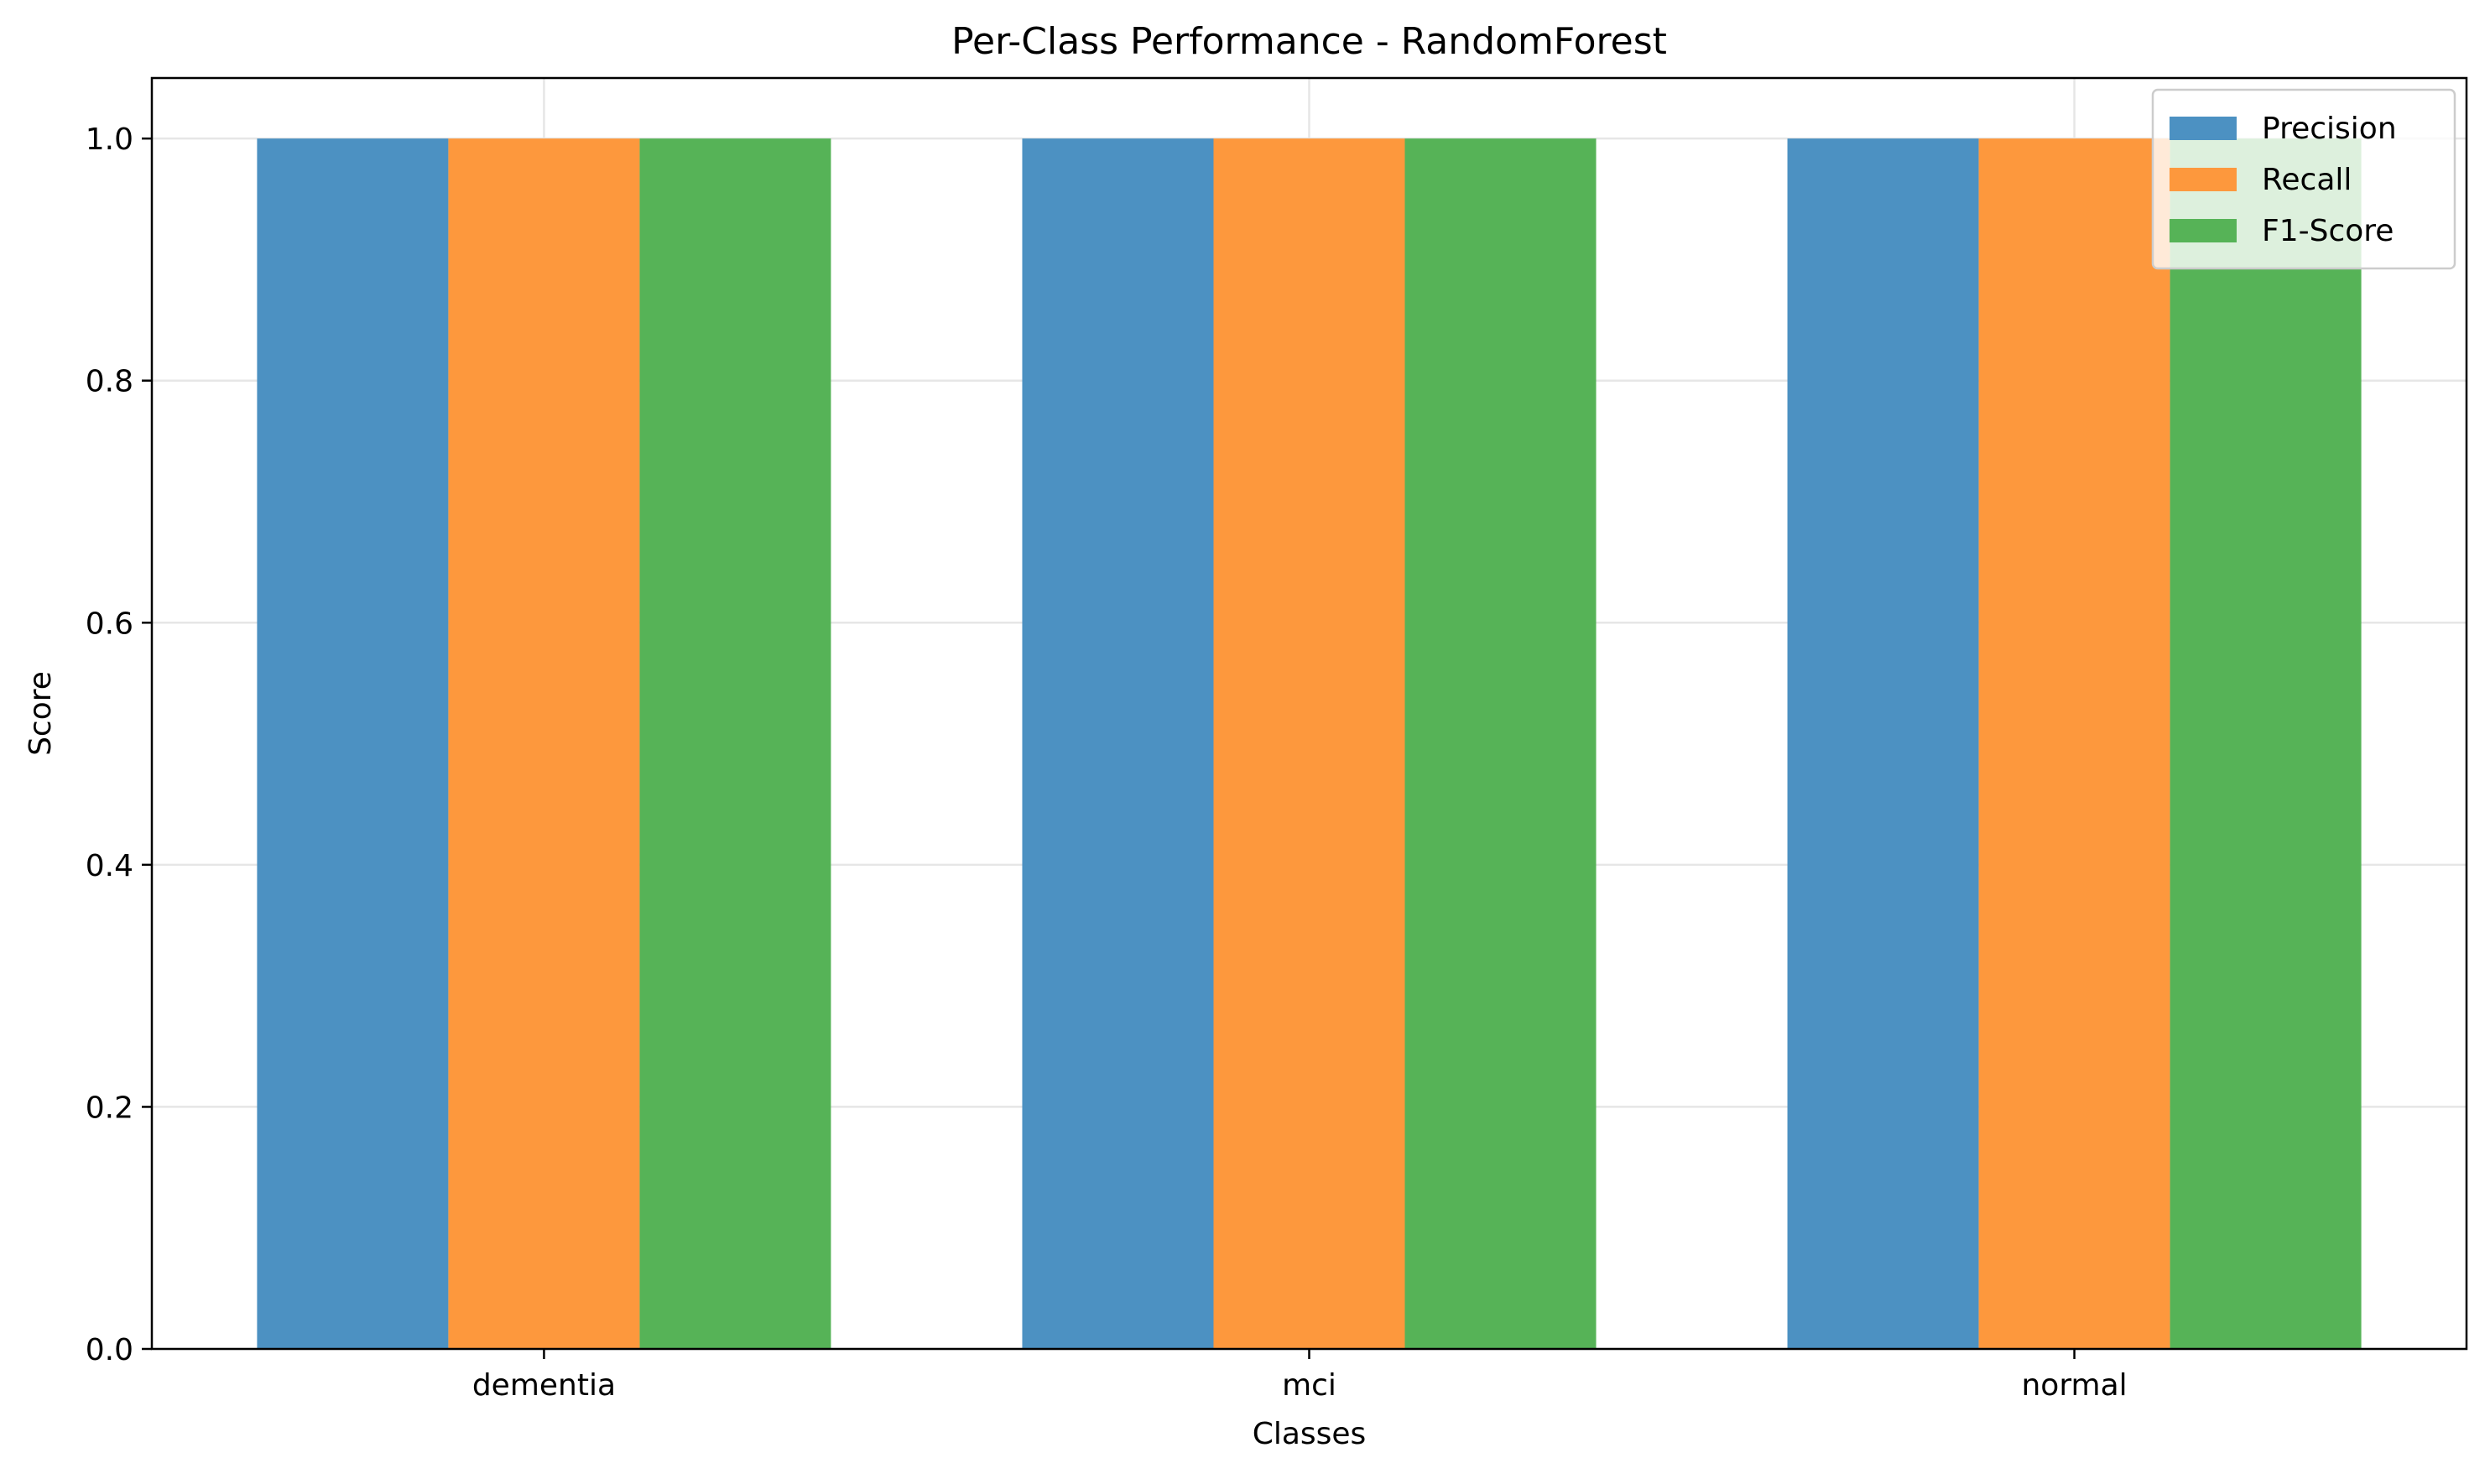 This screenshot has width=2490, height=1484. Describe the element at coordinates (109, 1350) in the screenshot. I see `y-tick-label: 0.0` at that location.